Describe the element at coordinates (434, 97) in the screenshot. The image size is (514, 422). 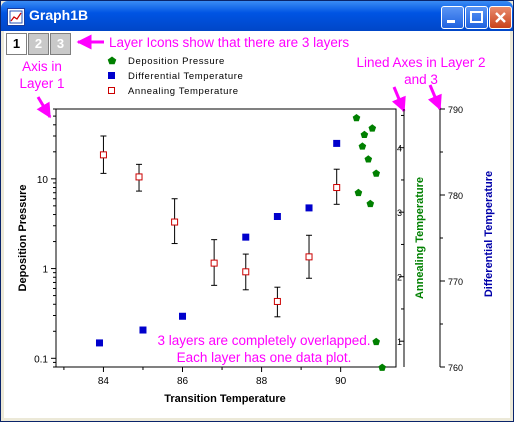
I see `arrow-to-layer3-axis` at that location.